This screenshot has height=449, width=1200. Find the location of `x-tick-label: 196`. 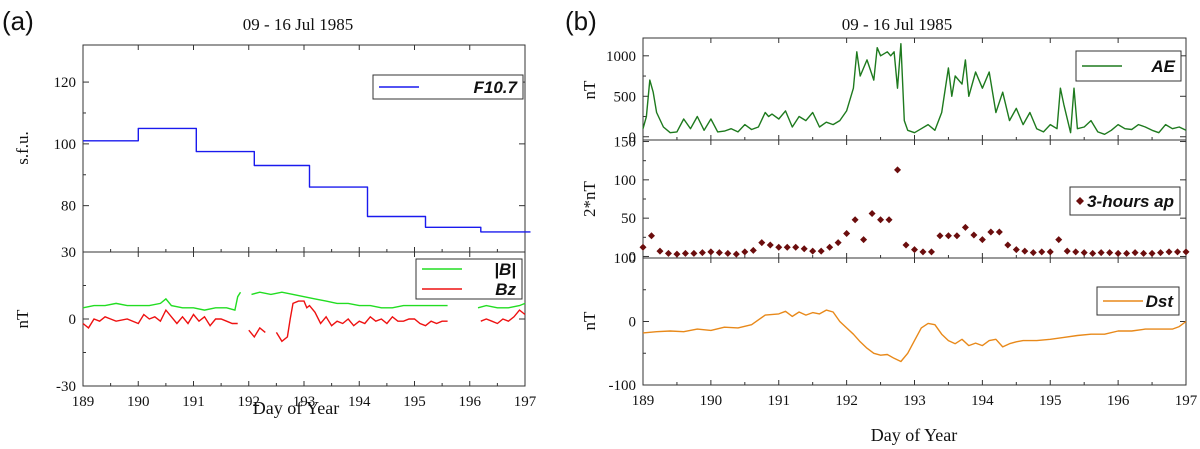

x-tick-label: 196 is located at coordinates (1118, 401).